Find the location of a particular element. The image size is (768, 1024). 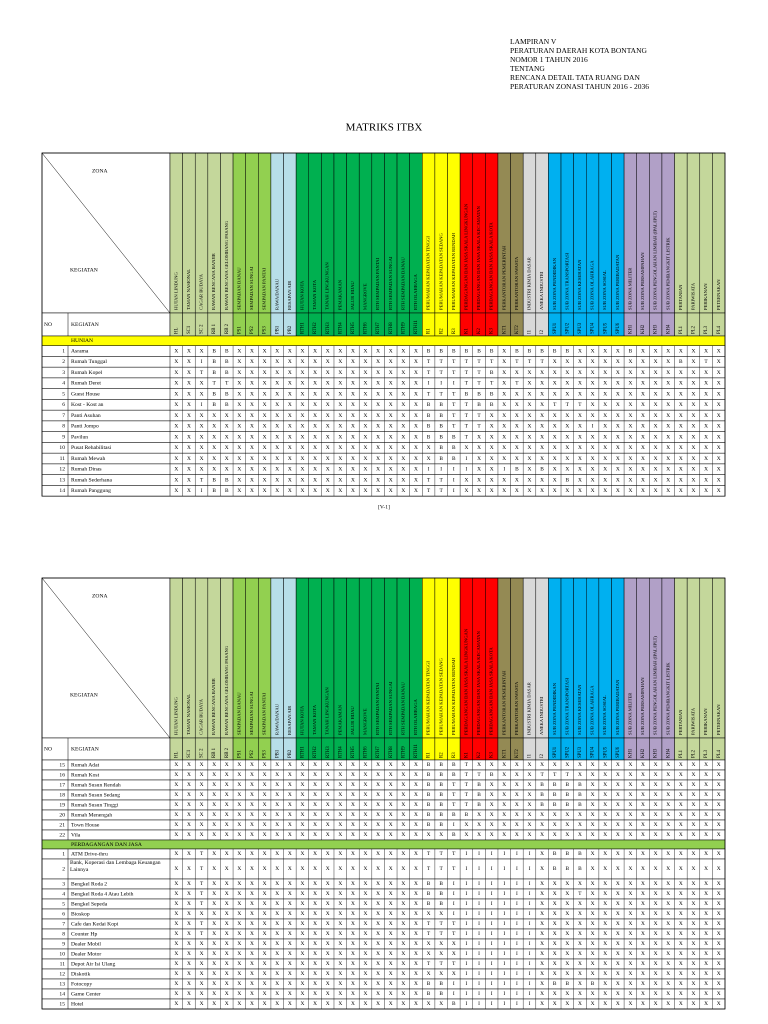

row-number: 4 is located at coordinates (63, 384).